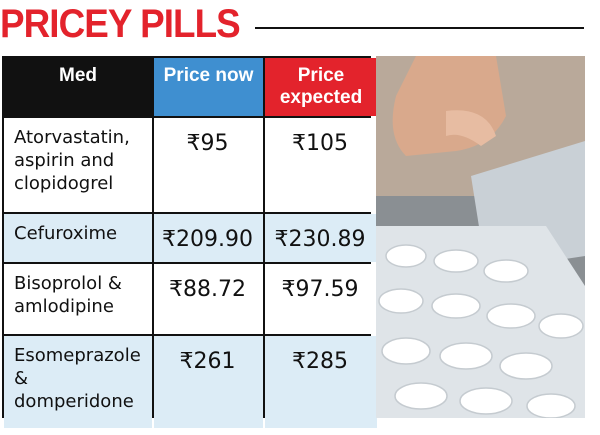  Describe the element at coordinates (419, 28) in the screenshot. I see `title-rule` at that location.